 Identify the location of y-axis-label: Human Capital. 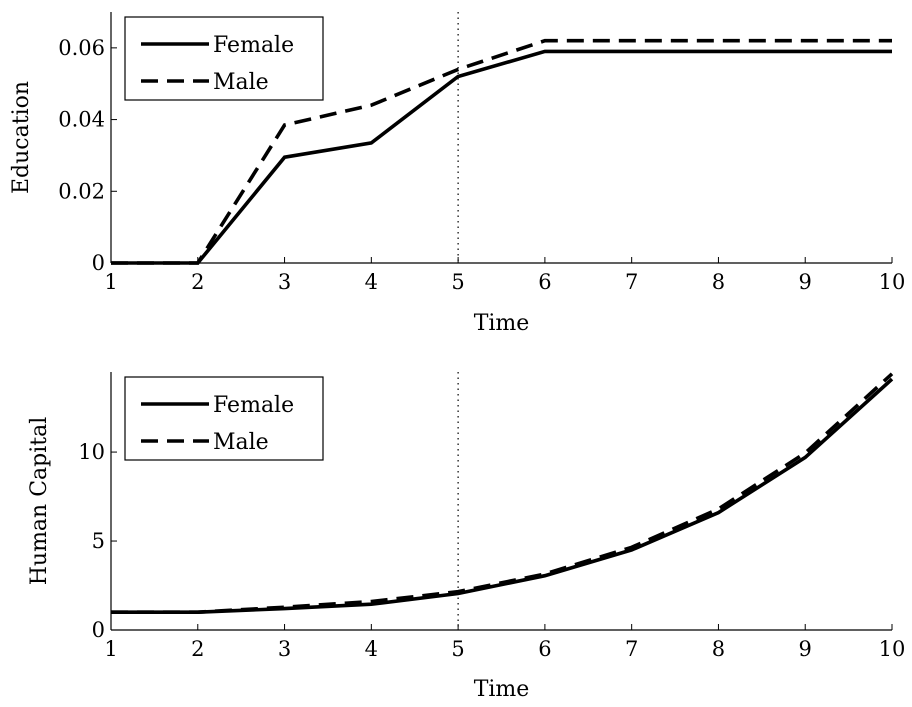
(39, 501).